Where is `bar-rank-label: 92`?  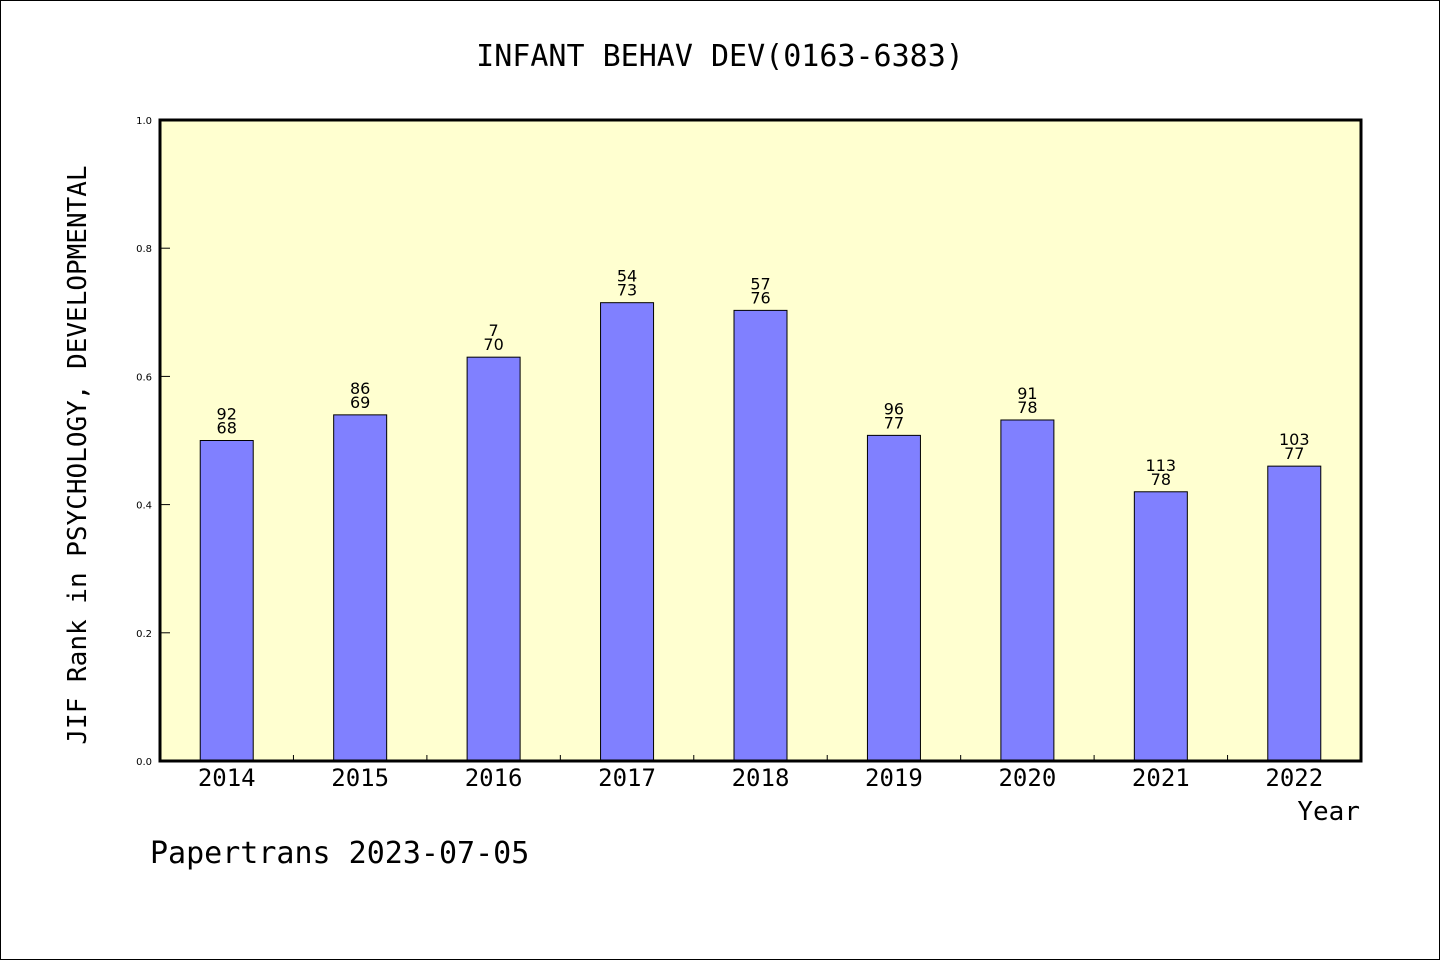
bar-rank-label: 92 is located at coordinates (227, 414).